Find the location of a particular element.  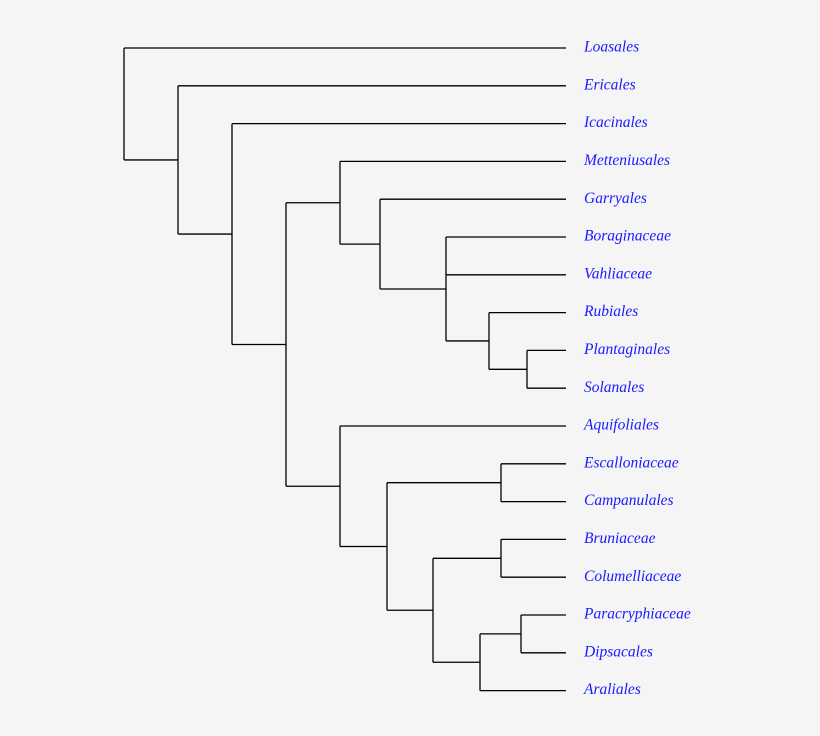

taxon-label: Loasales is located at coordinates (611, 47).